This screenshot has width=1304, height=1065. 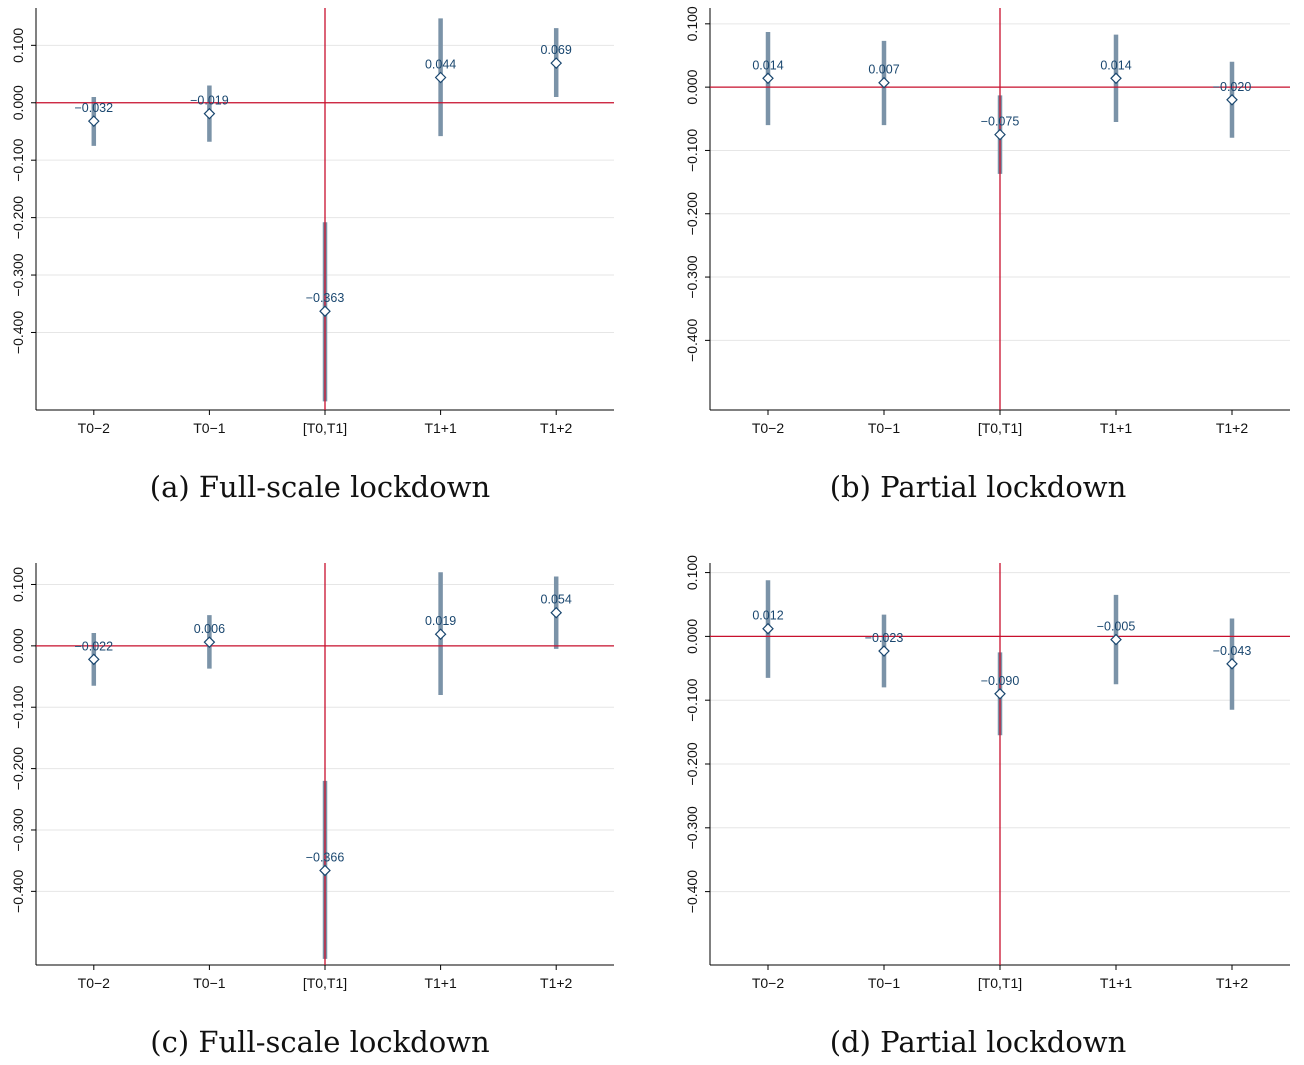 I want to click on chart-caption: (c) Full-scale lockdown, so click(x=320, y=1042).